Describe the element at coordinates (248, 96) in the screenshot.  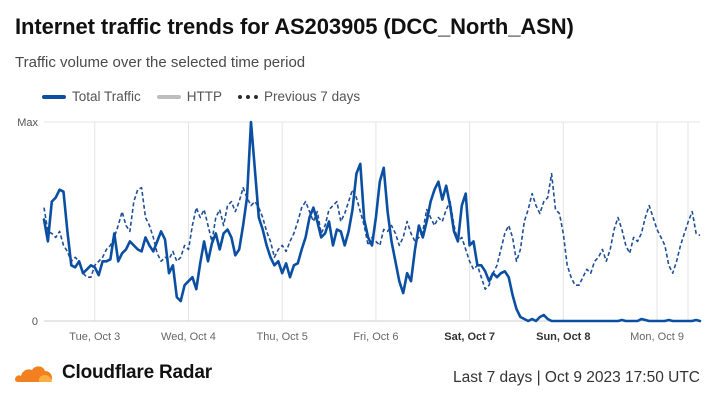
I see `previous-7-days-swatch` at that location.